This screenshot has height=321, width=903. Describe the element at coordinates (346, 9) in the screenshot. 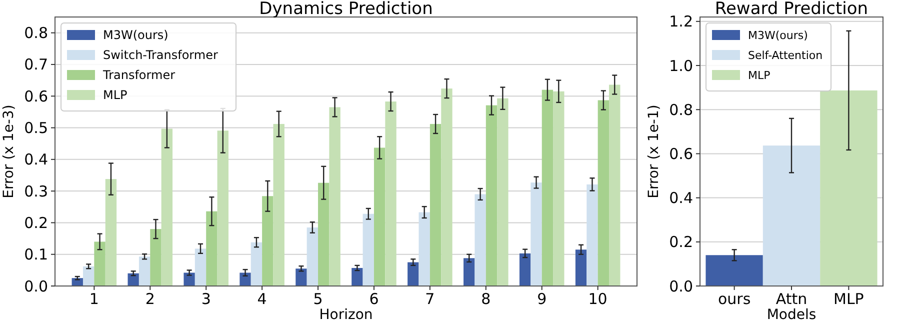

I see `chart-title: Dynamics Prediction` at that location.